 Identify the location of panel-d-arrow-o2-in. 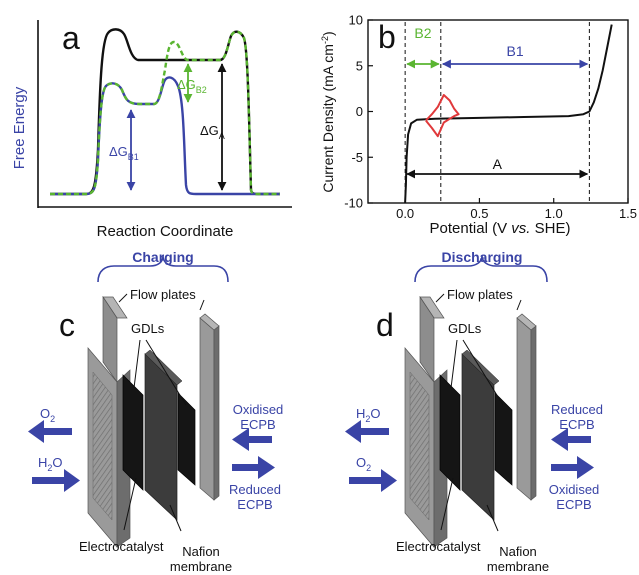
(373, 480).